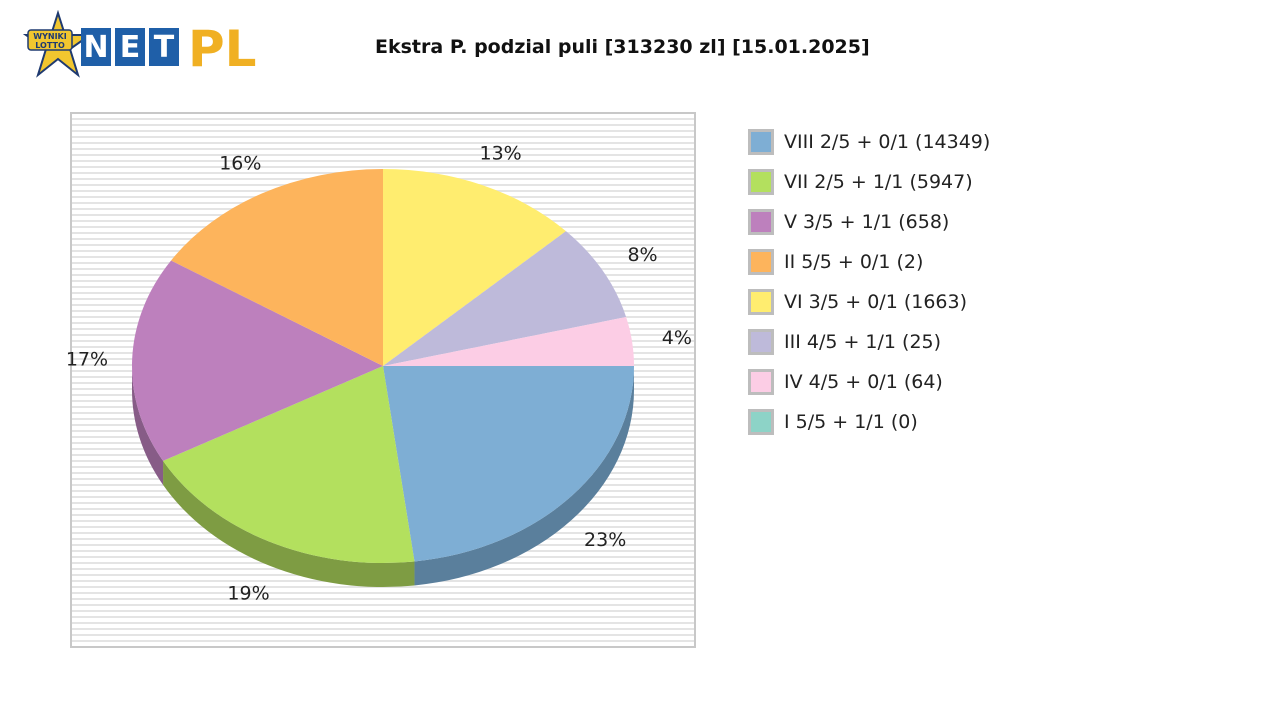 The image size is (1280, 720). Describe the element at coordinates (87, 360) in the screenshot. I see `pie-percent-label-2: 17%` at that location.